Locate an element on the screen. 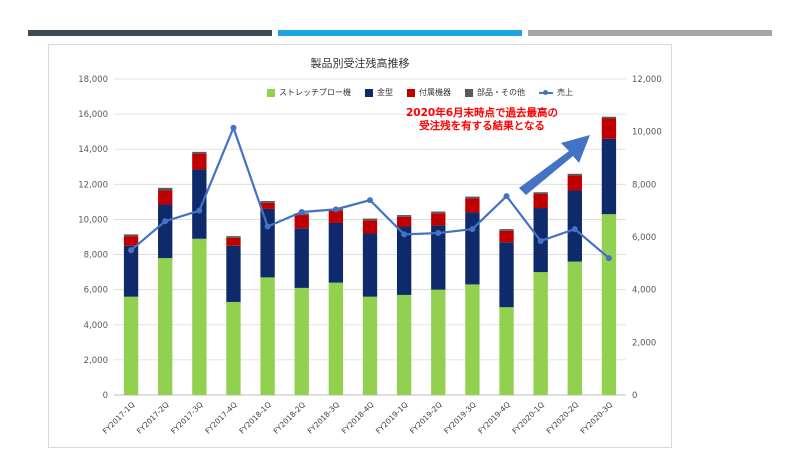 The image size is (800, 450). y-right-tick-label: 0 is located at coordinates (634, 396).